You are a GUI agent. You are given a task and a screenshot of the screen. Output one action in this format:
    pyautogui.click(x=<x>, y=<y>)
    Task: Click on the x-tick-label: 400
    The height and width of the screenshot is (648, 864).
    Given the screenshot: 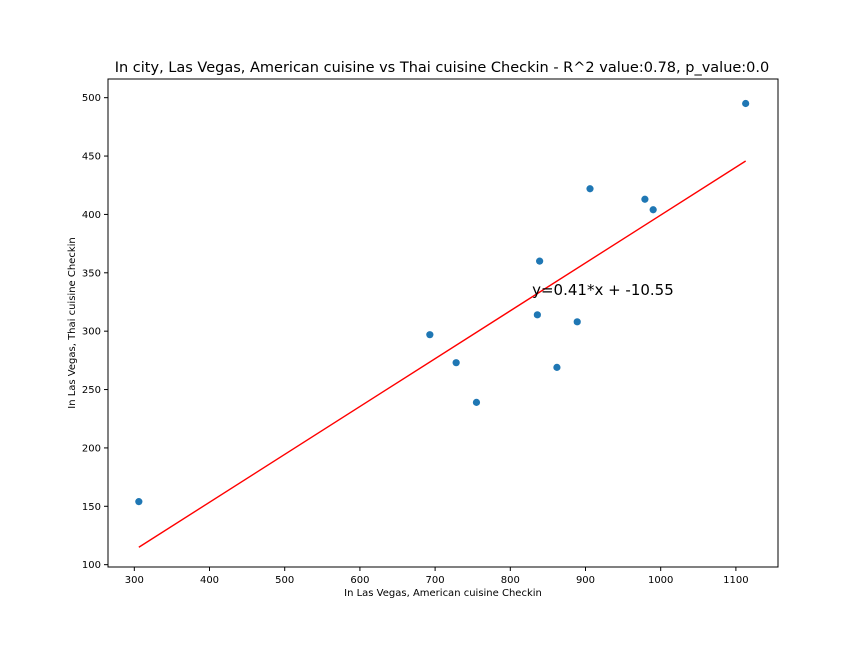 What is the action you would take?
    pyautogui.click(x=209, y=580)
    